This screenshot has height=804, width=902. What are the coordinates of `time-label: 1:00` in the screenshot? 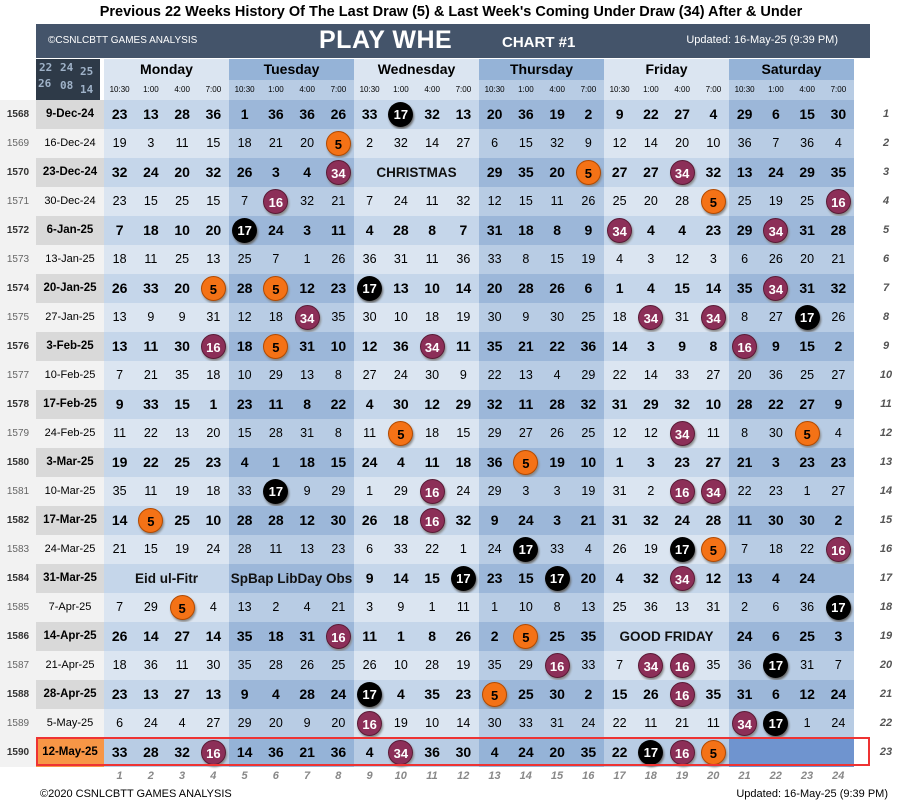 It's located at (526, 89).